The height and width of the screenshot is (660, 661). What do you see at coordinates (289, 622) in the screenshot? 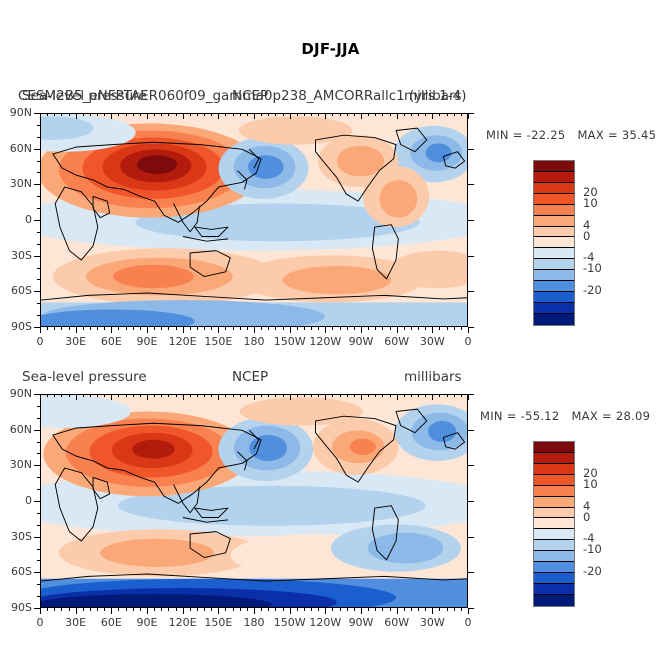
I see `x-axis-label: 150W` at bounding box center [289, 622].